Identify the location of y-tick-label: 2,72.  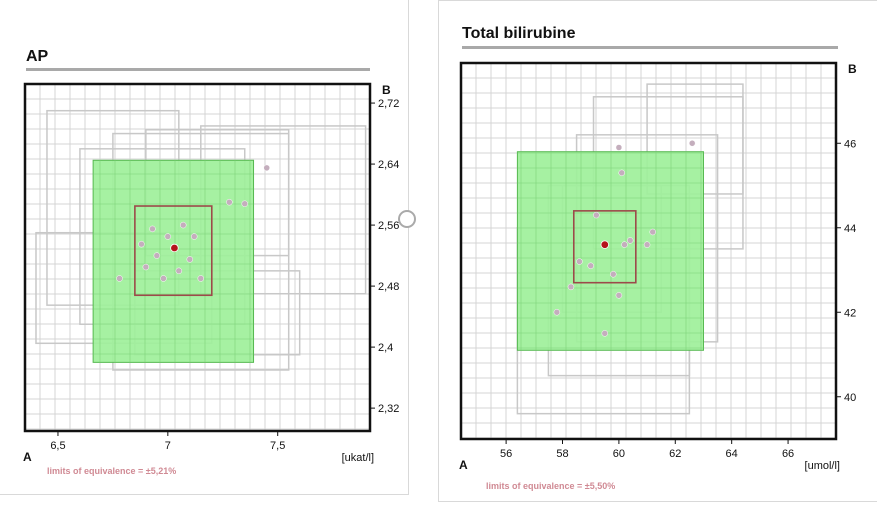
(388, 104).